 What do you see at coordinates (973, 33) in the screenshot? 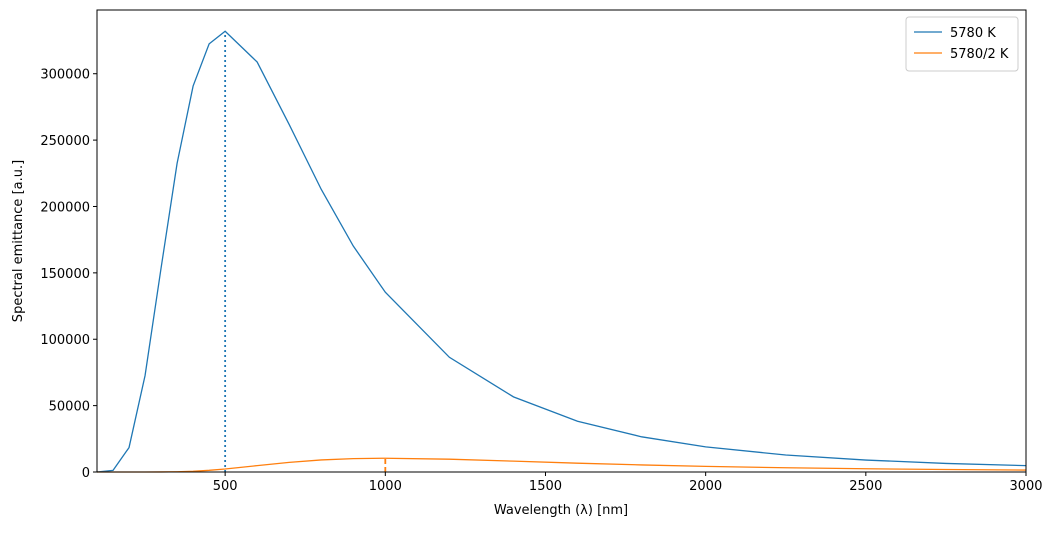
I see `legend-label: 5780 K` at bounding box center [973, 33].